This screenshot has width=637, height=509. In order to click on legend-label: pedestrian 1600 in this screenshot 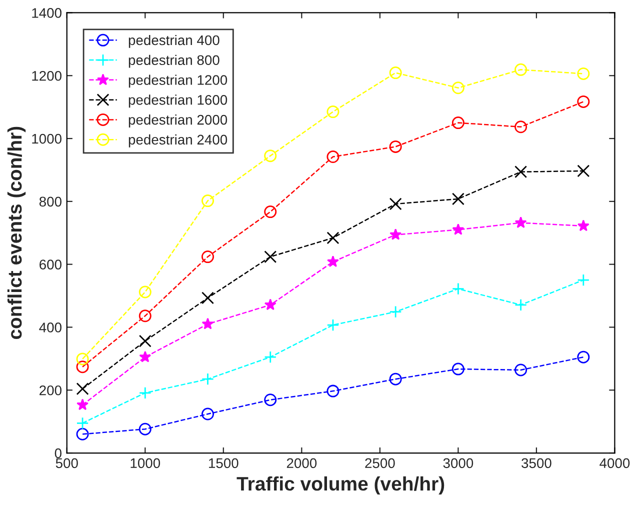, I will do `click(178, 101)`.